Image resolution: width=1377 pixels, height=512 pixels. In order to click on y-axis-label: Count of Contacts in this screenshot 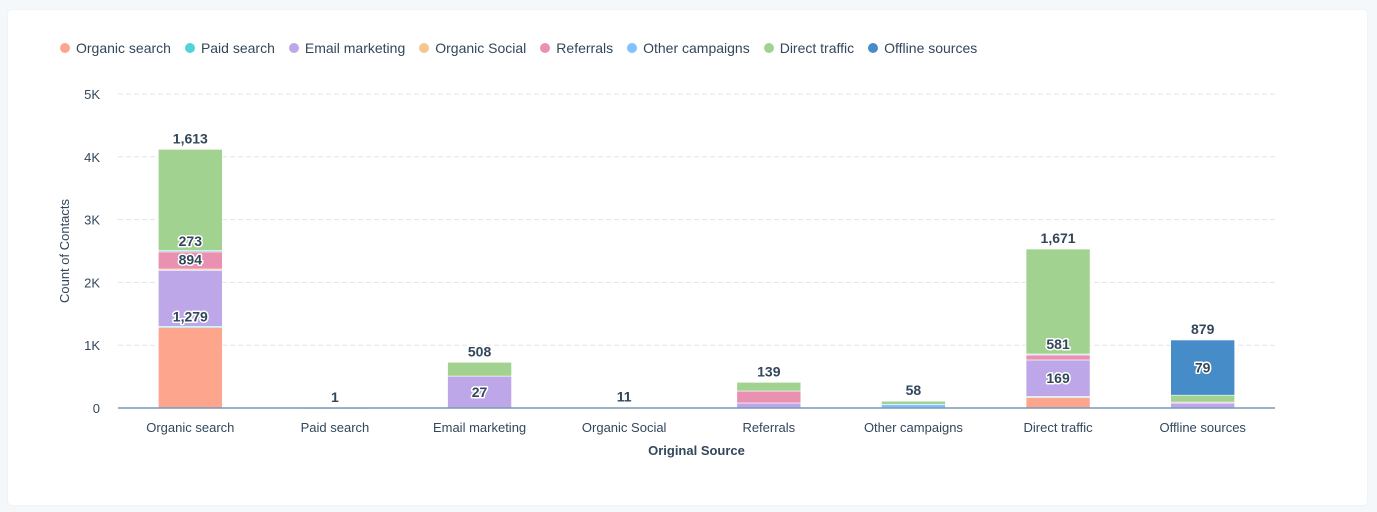, I will do `click(64, 250)`.